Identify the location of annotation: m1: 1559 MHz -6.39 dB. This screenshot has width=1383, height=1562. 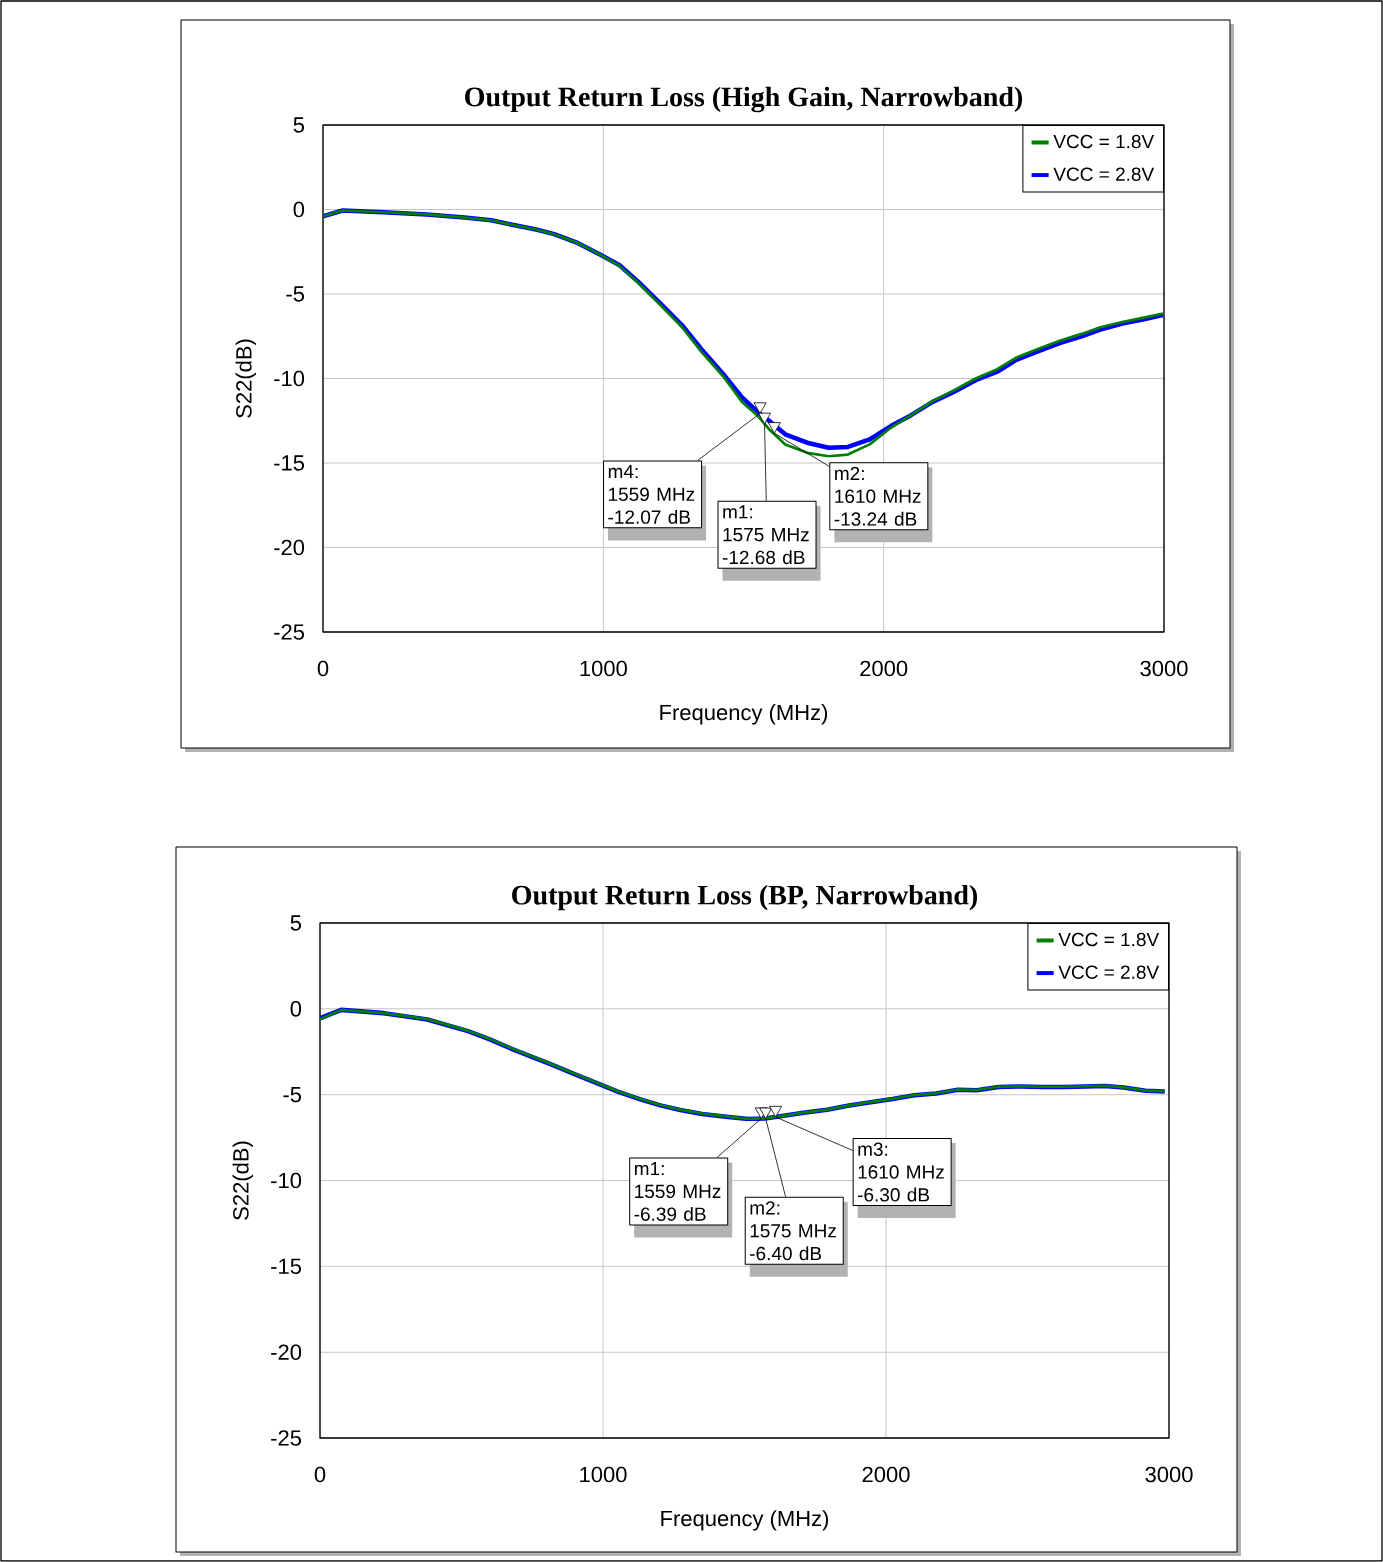
(677, 1191).